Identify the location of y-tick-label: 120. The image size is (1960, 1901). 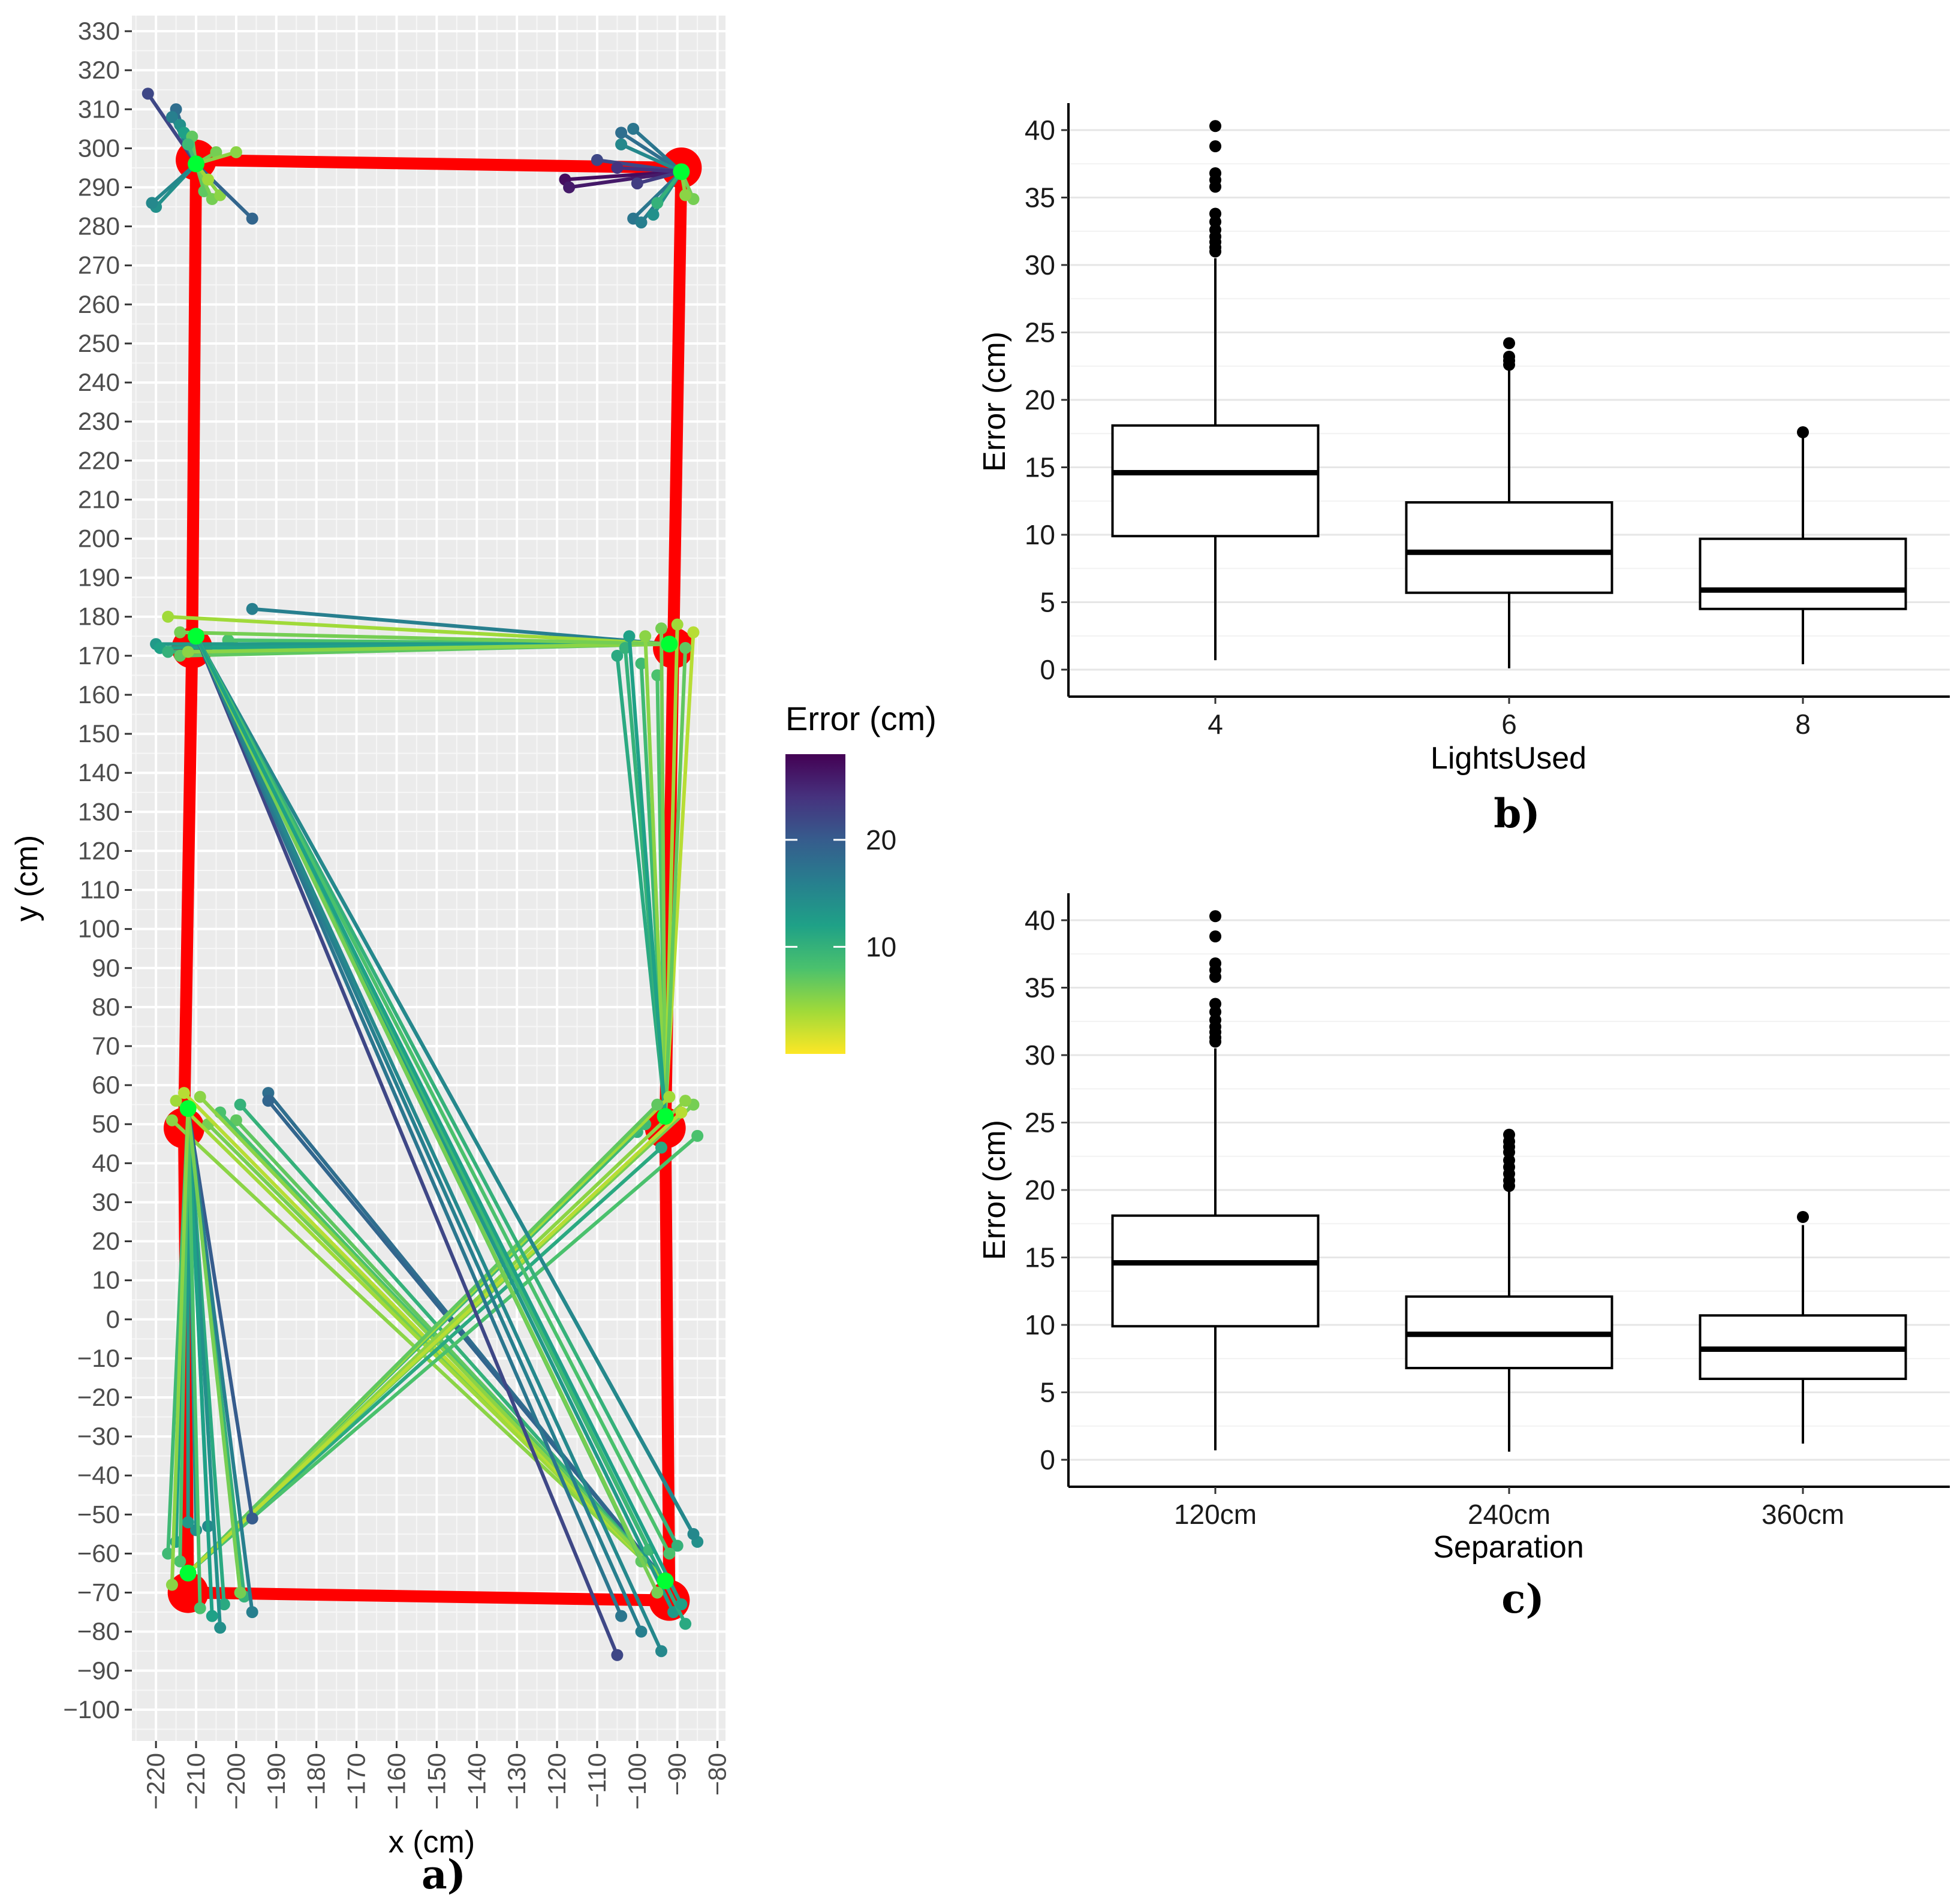
(99, 850).